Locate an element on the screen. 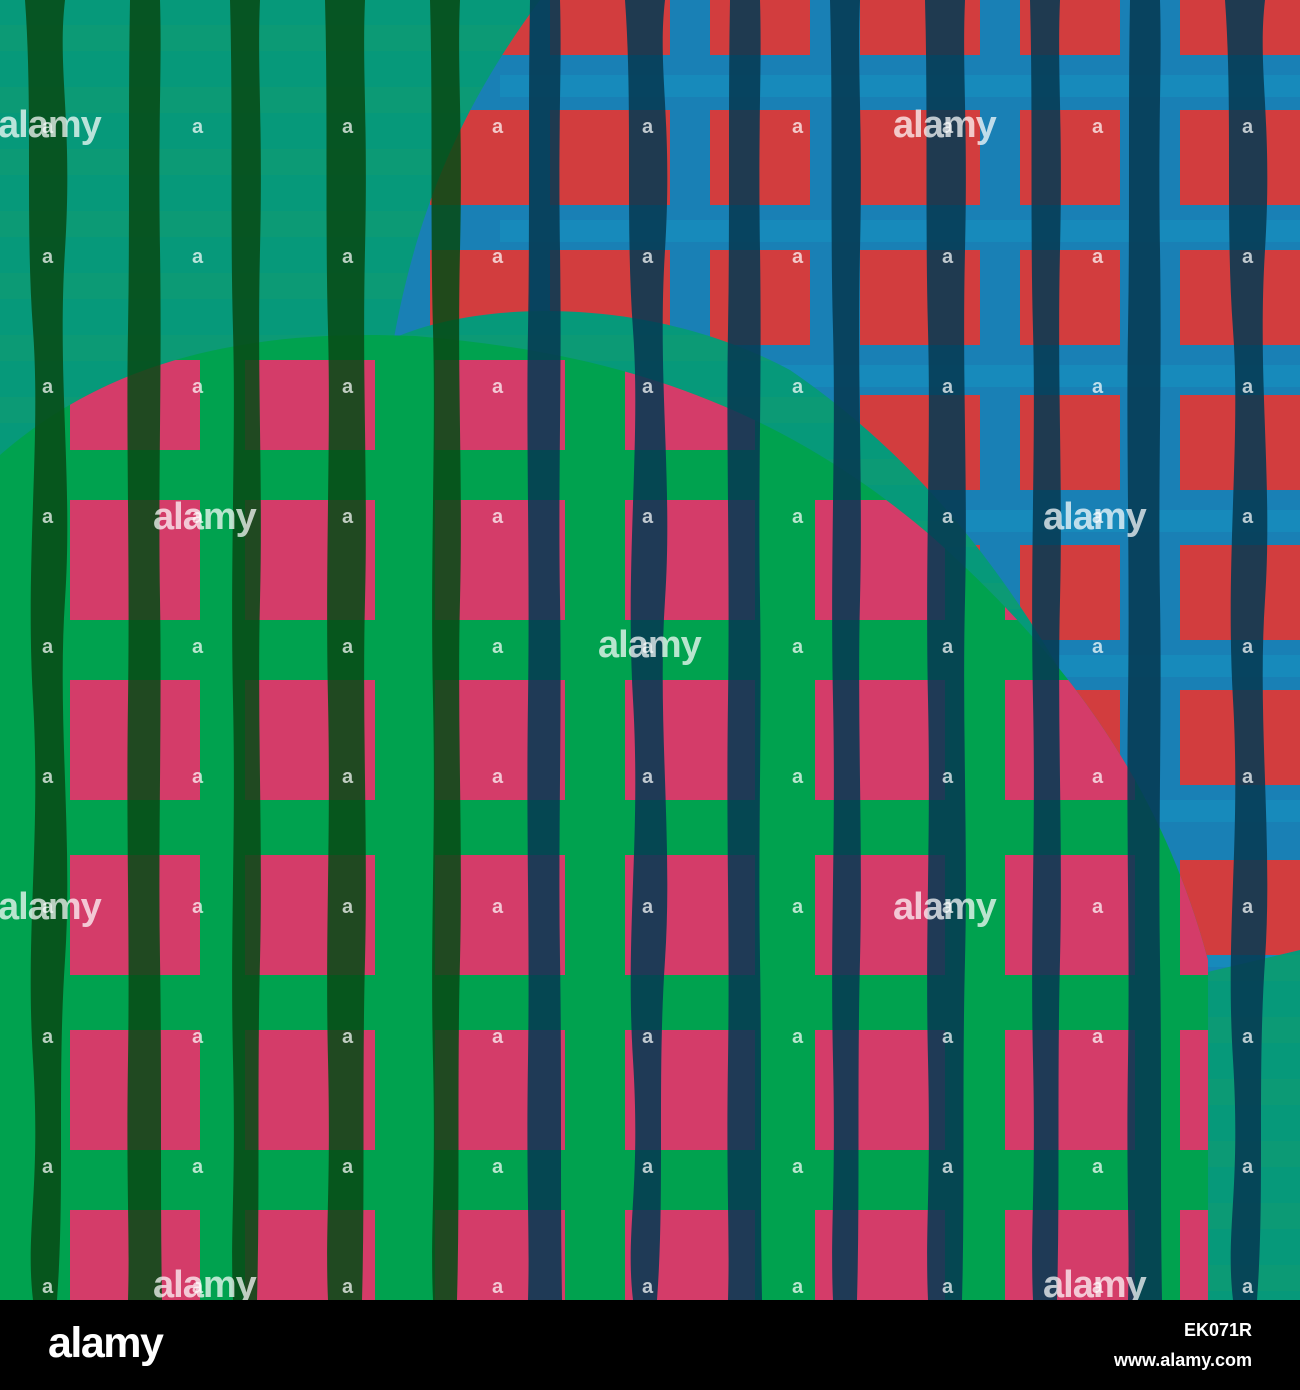 This screenshot has height=1390, width=1300. red-tile is located at coordinates (760, 157).